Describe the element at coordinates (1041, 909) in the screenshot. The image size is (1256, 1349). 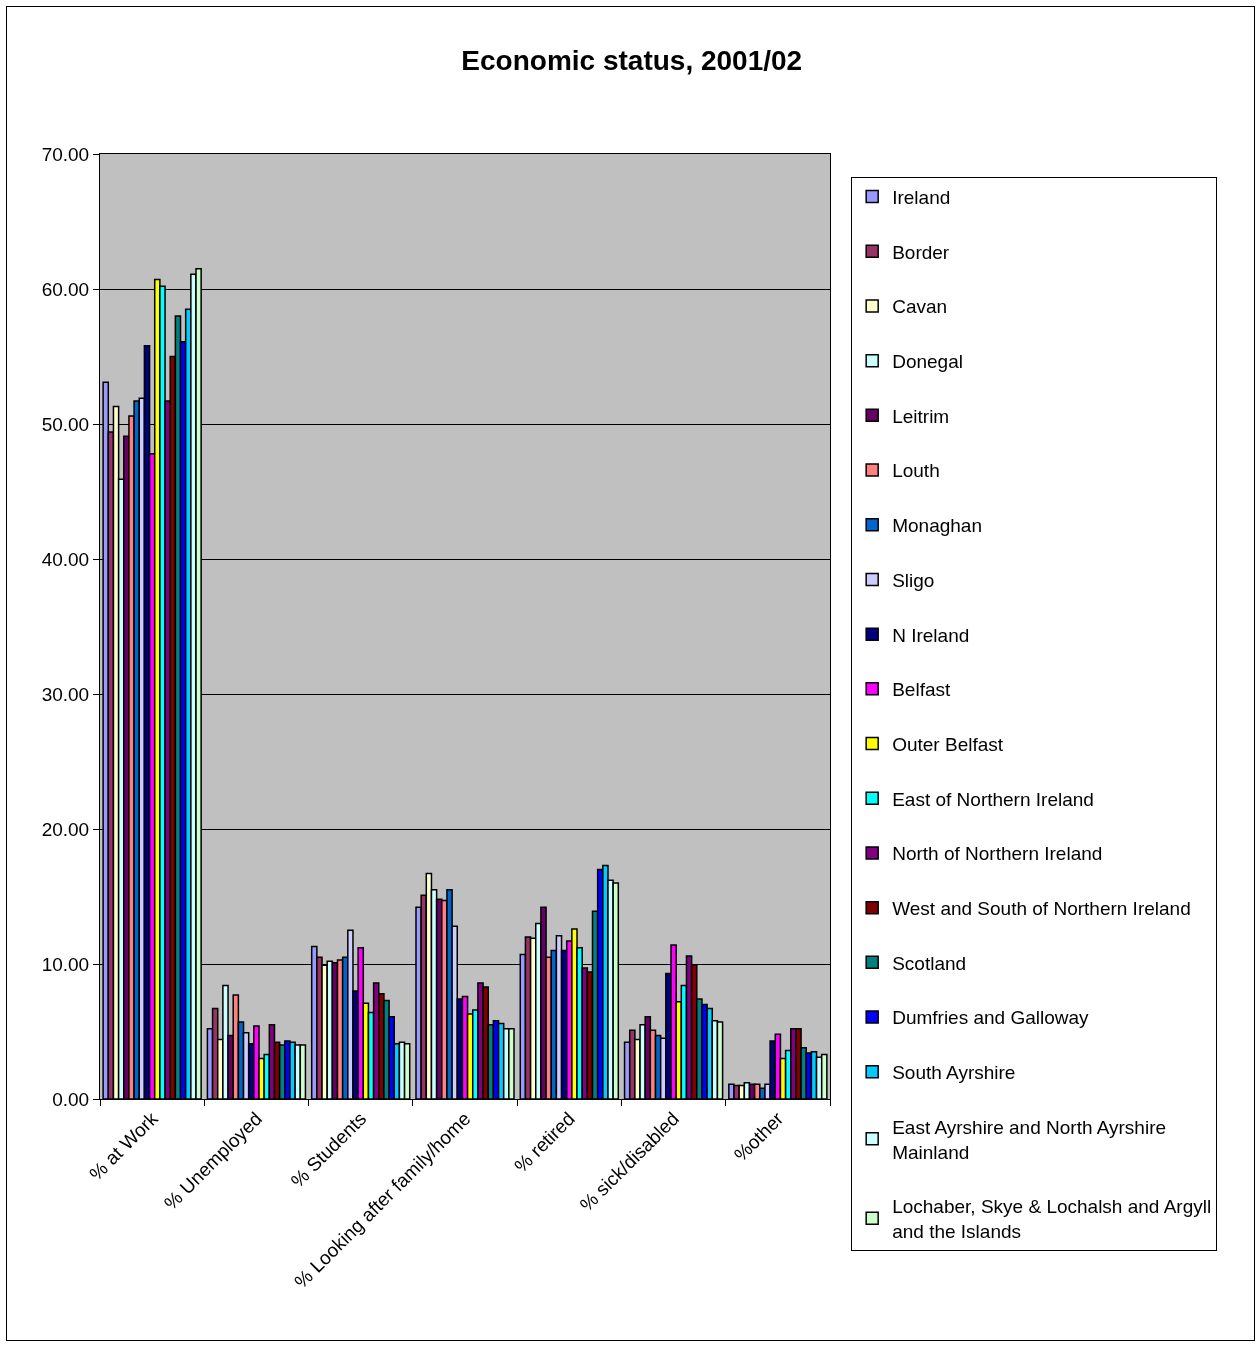
I see `legend-label: West and South of Northern Ireland` at that location.